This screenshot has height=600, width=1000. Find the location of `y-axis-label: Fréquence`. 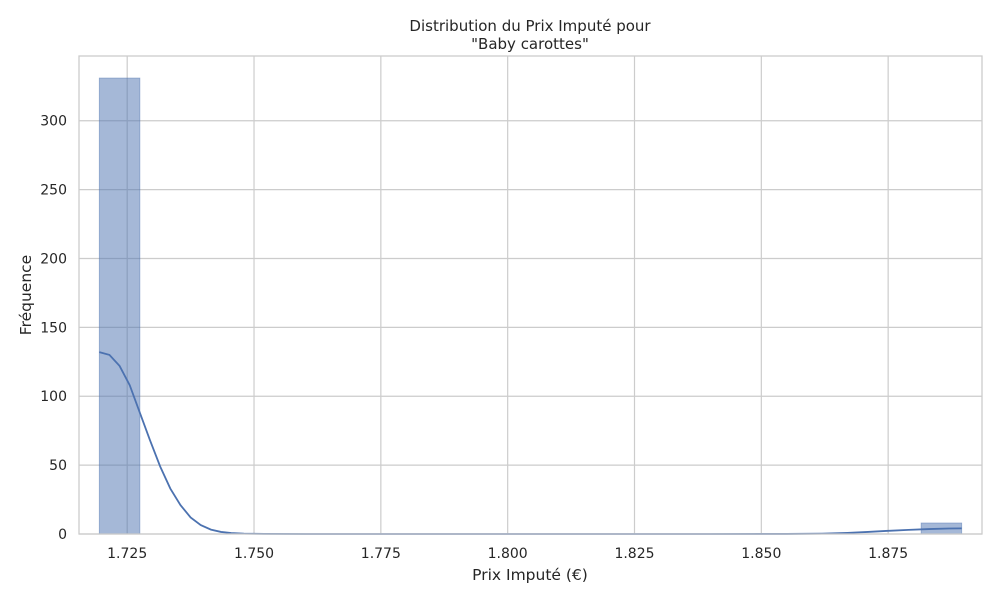

y-axis-label: Fréquence is located at coordinates (26, 295).